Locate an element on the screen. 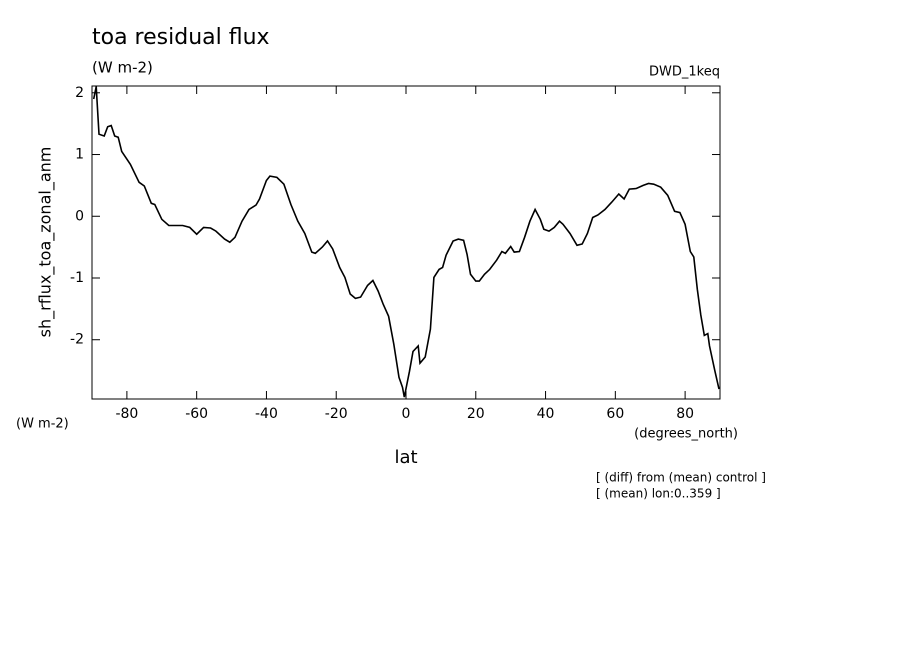 The image size is (904, 654). x-tick-label: -60 is located at coordinates (196, 414).